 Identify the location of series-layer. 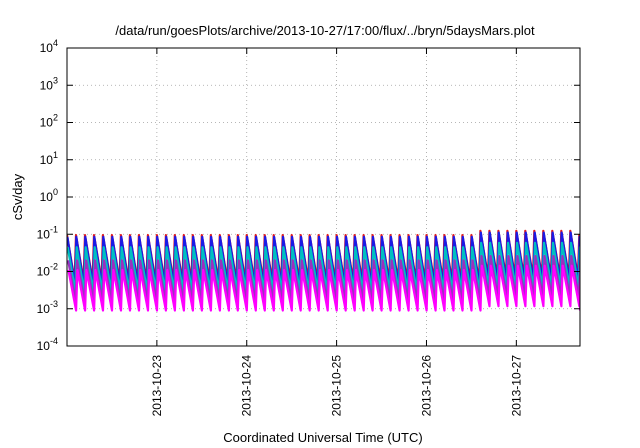
(323, 270).